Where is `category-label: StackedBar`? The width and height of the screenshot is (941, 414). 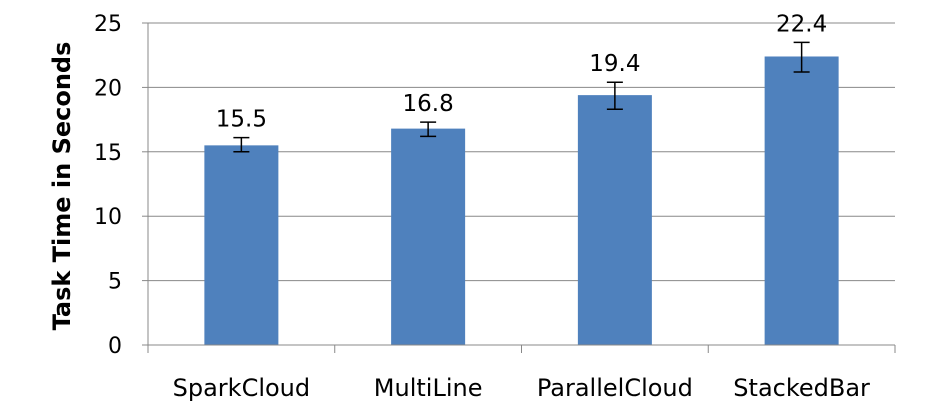
category-label: StackedBar is located at coordinates (801, 388).